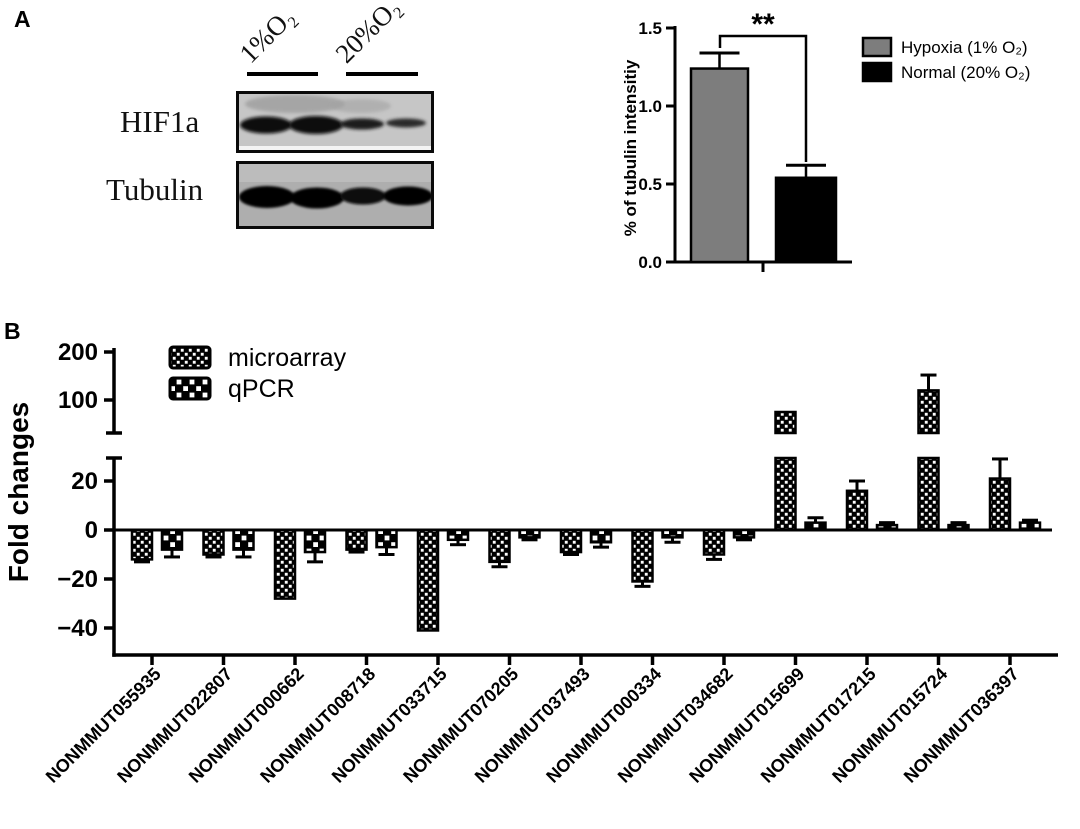  Describe the element at coordinates (335, 173) in the screenshot. I see `blot-background-top` at that location.